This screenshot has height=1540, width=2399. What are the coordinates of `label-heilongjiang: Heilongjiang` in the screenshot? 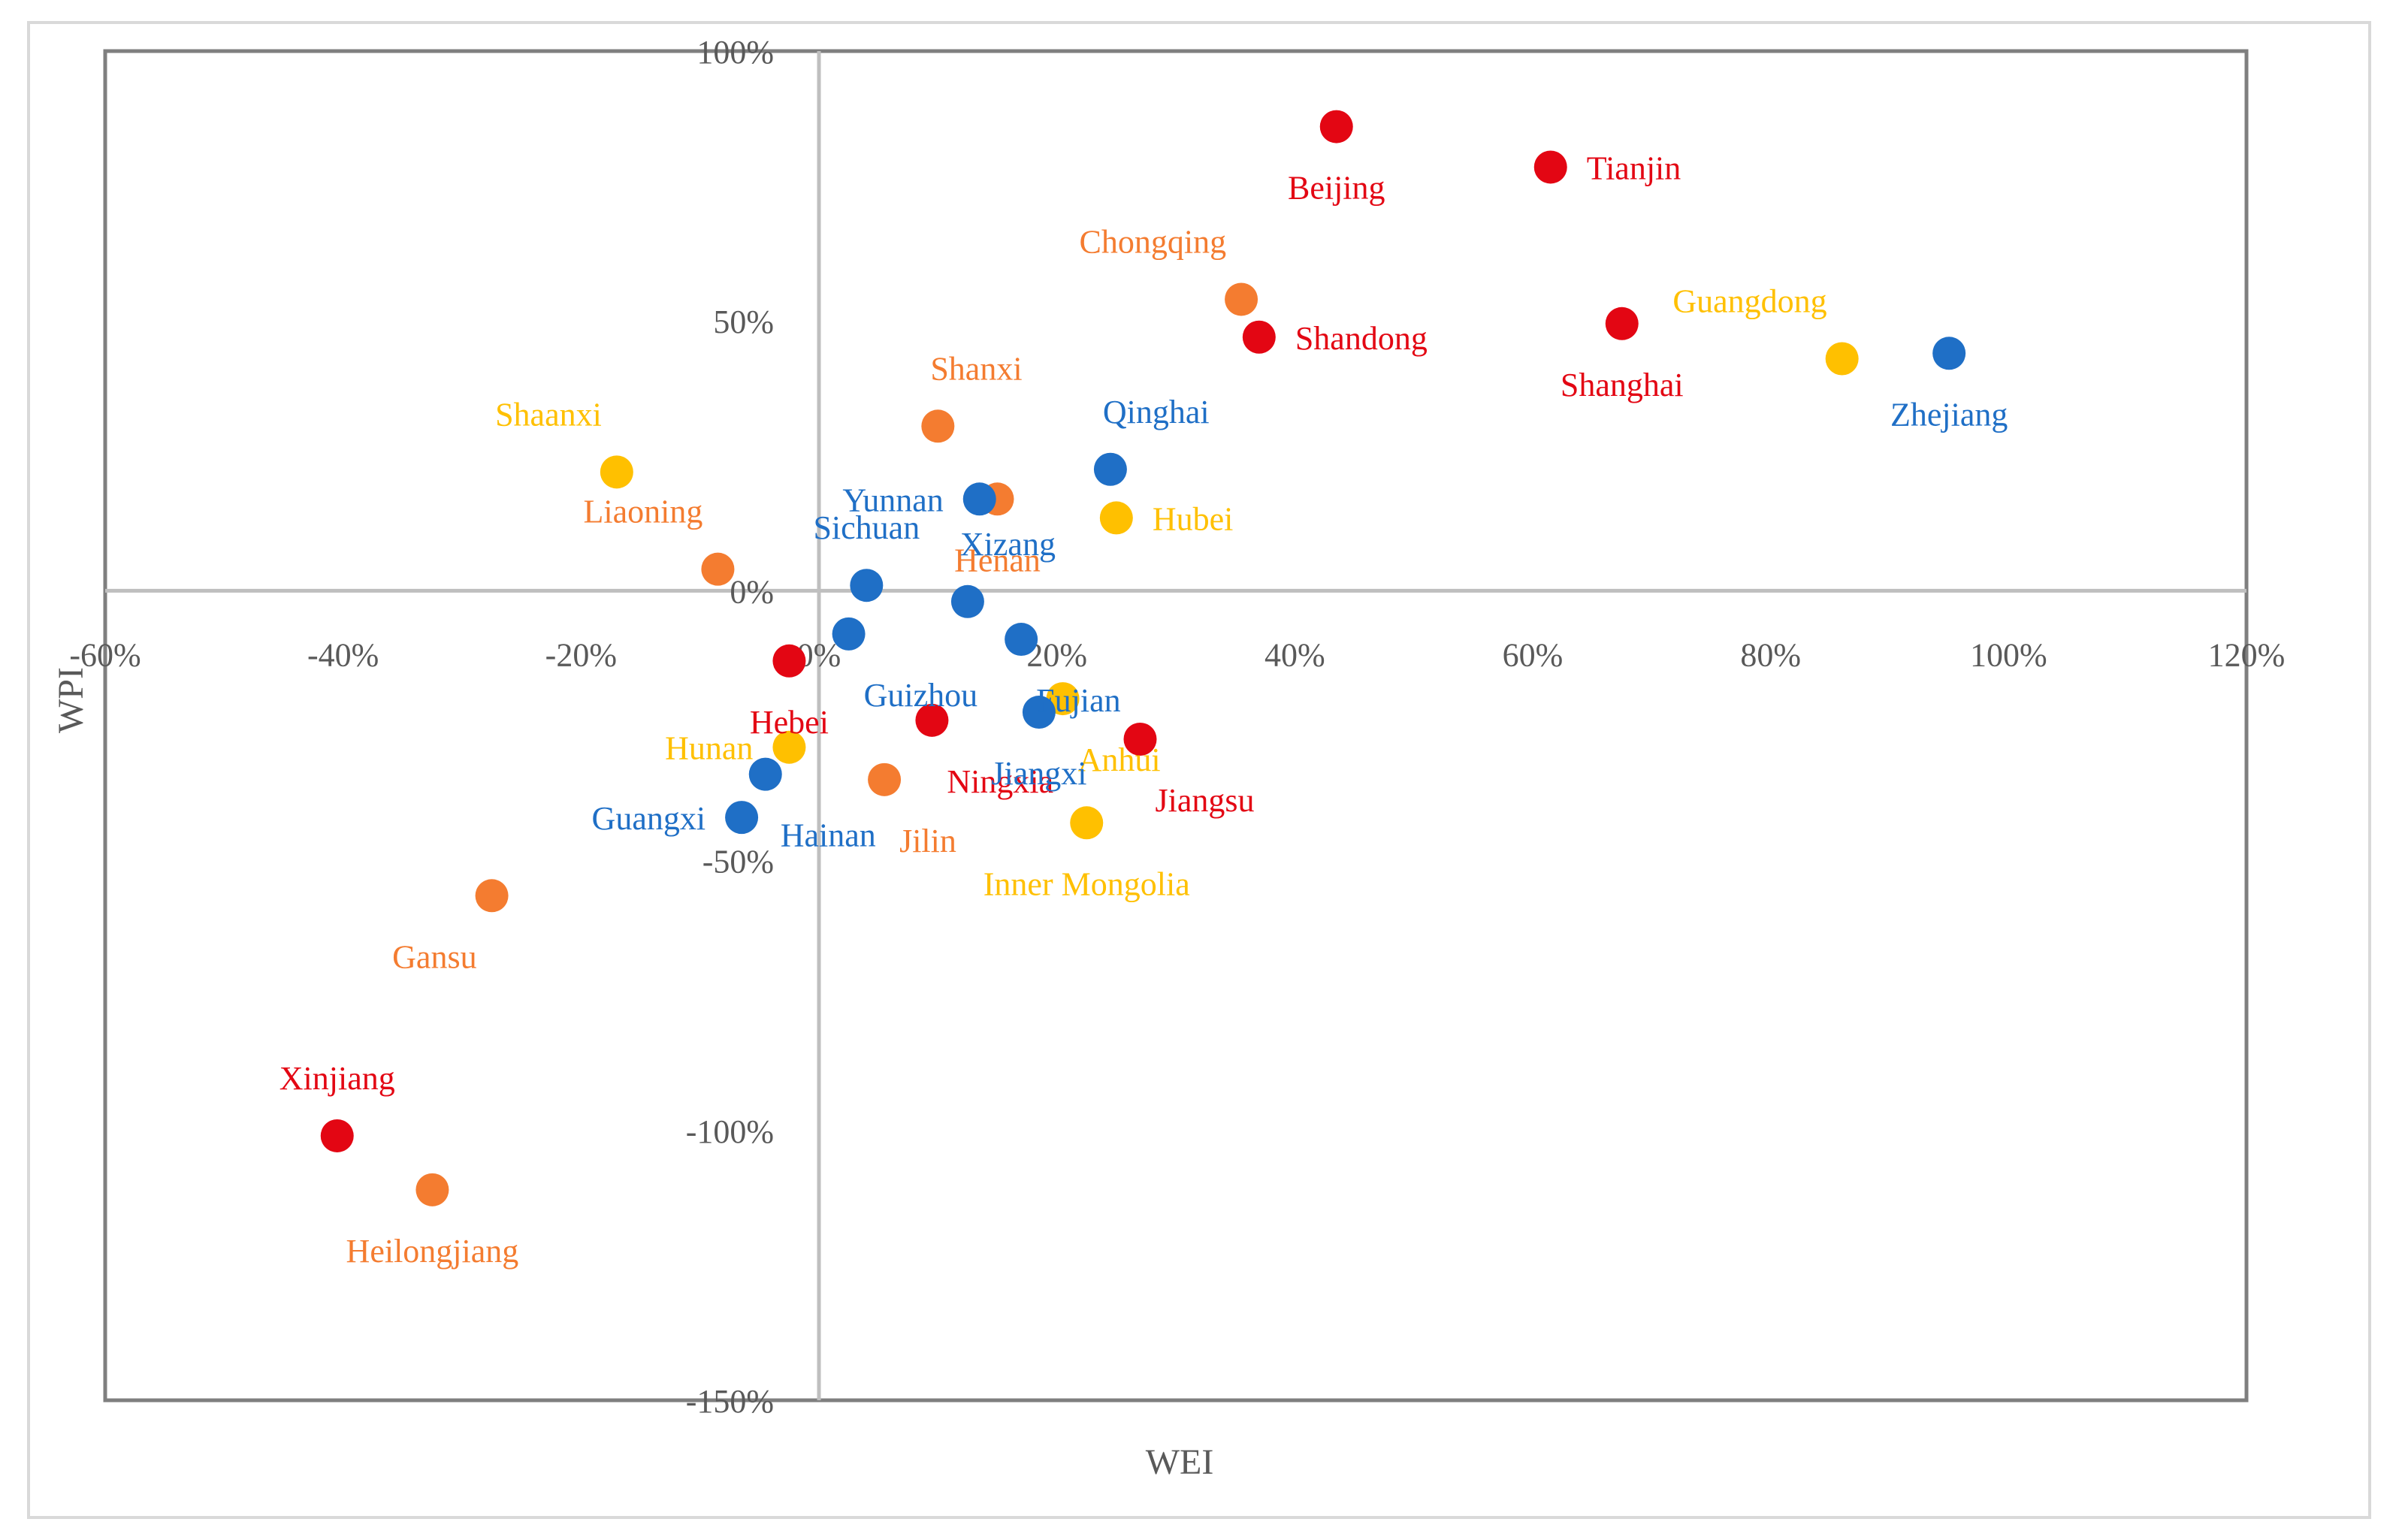 It's located at (432, 1251).